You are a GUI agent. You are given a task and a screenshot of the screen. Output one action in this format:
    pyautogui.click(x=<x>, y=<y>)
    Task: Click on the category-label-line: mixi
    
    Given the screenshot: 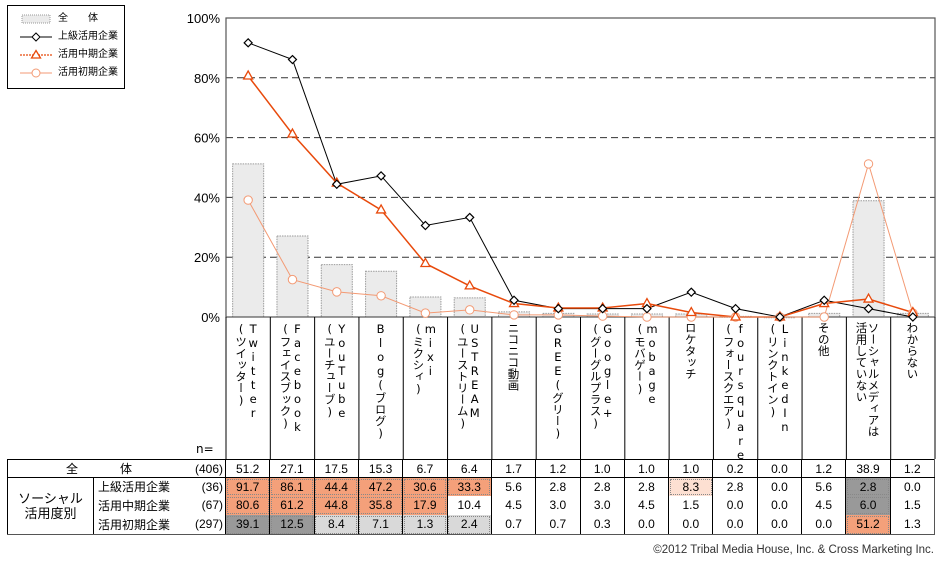 What is the action you would take?
    pyautogui.click(x=430, y=350)
    